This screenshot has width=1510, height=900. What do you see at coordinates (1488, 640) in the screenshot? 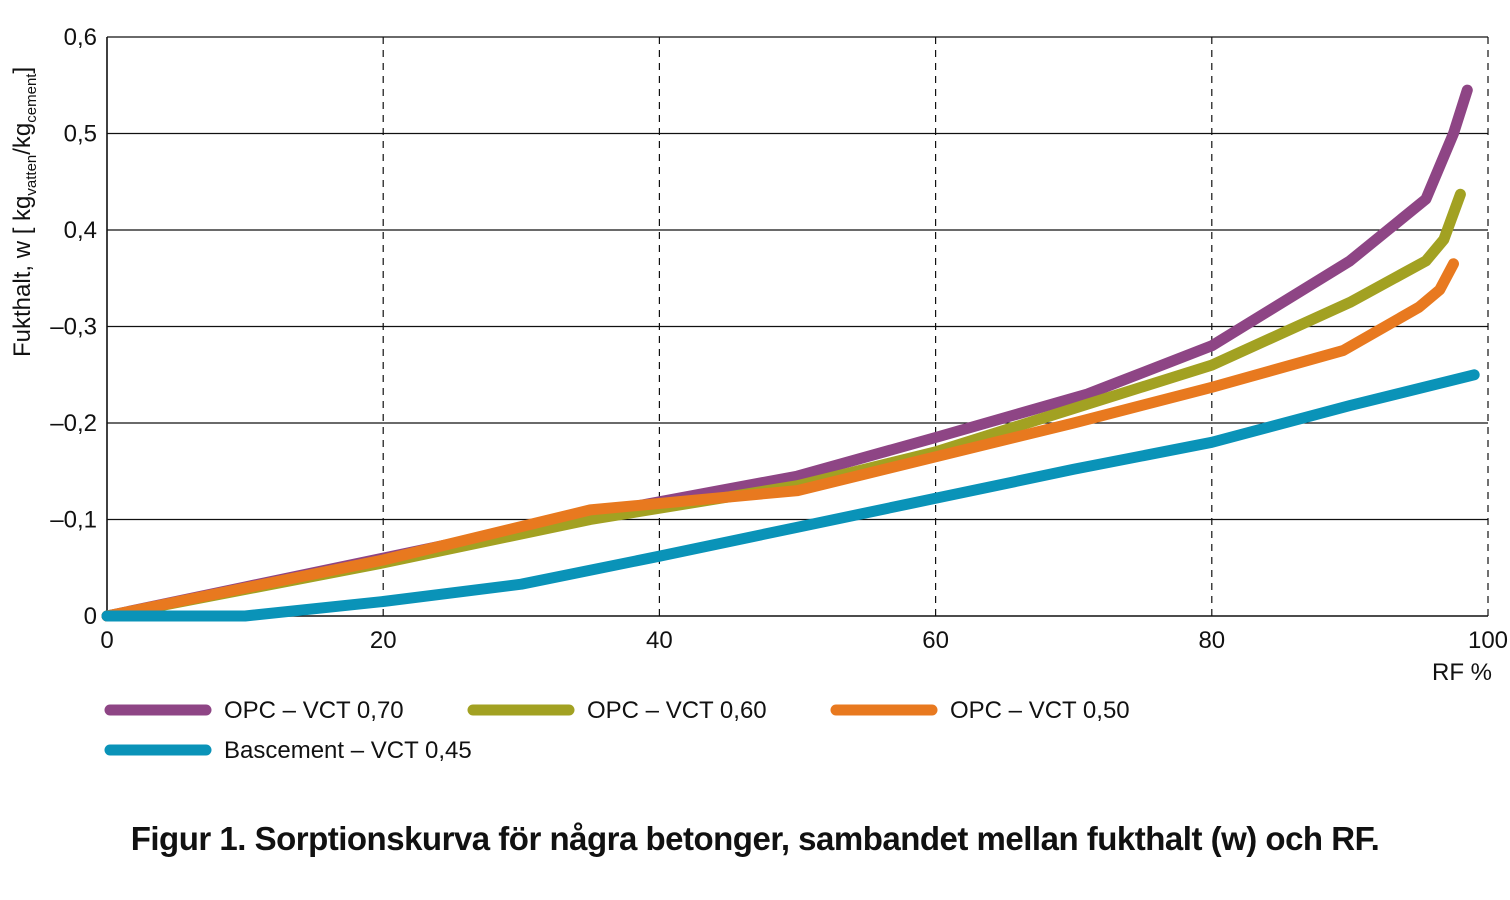
I see `x-tick-label-5: 100` at bounding box center [1488, 640].